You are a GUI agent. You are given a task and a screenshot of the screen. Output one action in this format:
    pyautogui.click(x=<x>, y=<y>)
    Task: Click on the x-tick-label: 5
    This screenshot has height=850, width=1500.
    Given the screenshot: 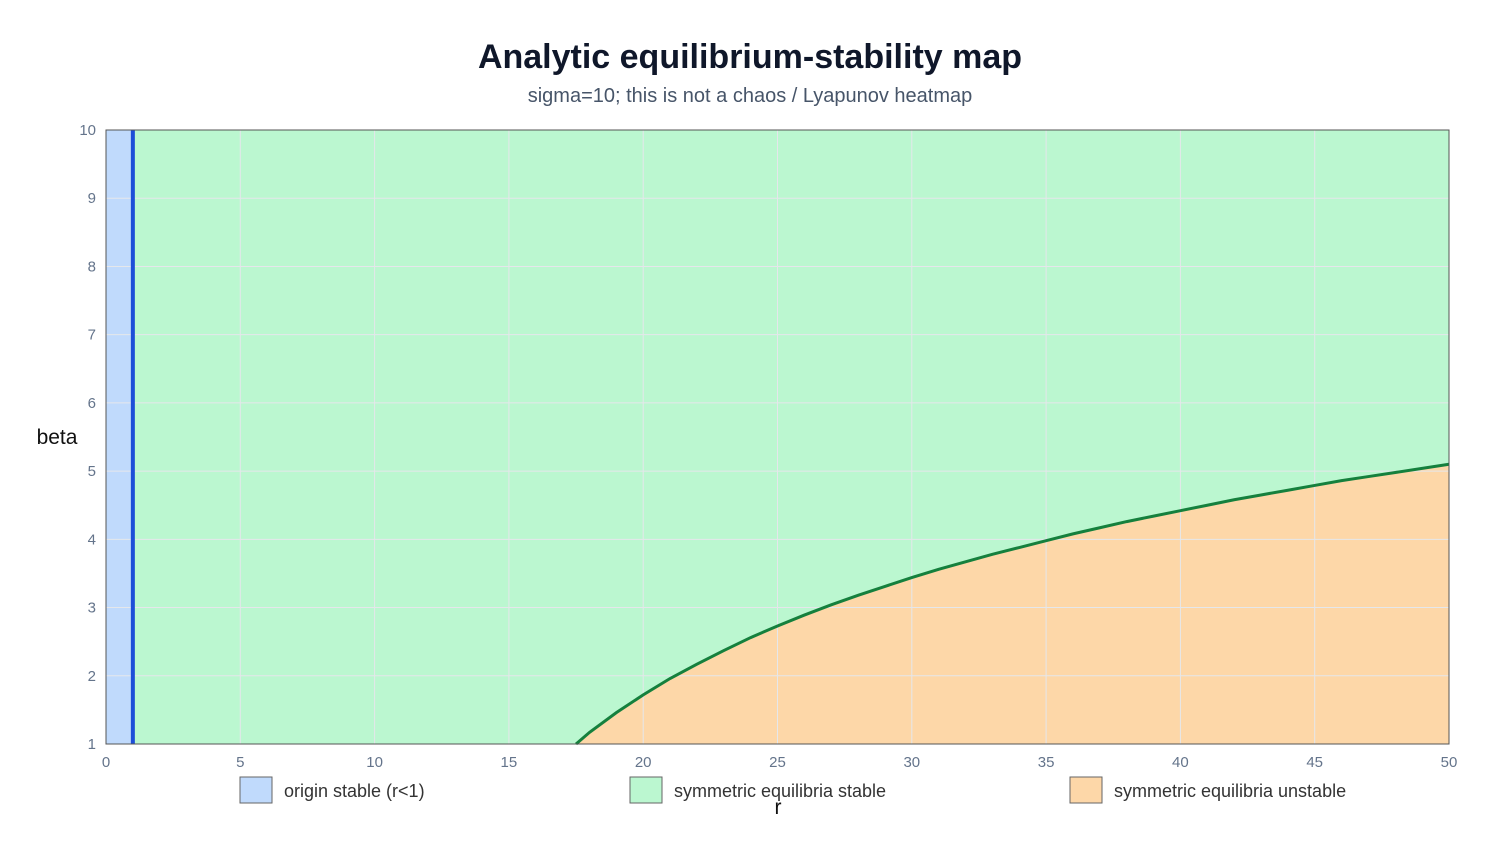 What is the action you would take?
    pyautogui.click(x=240, y=762)
    